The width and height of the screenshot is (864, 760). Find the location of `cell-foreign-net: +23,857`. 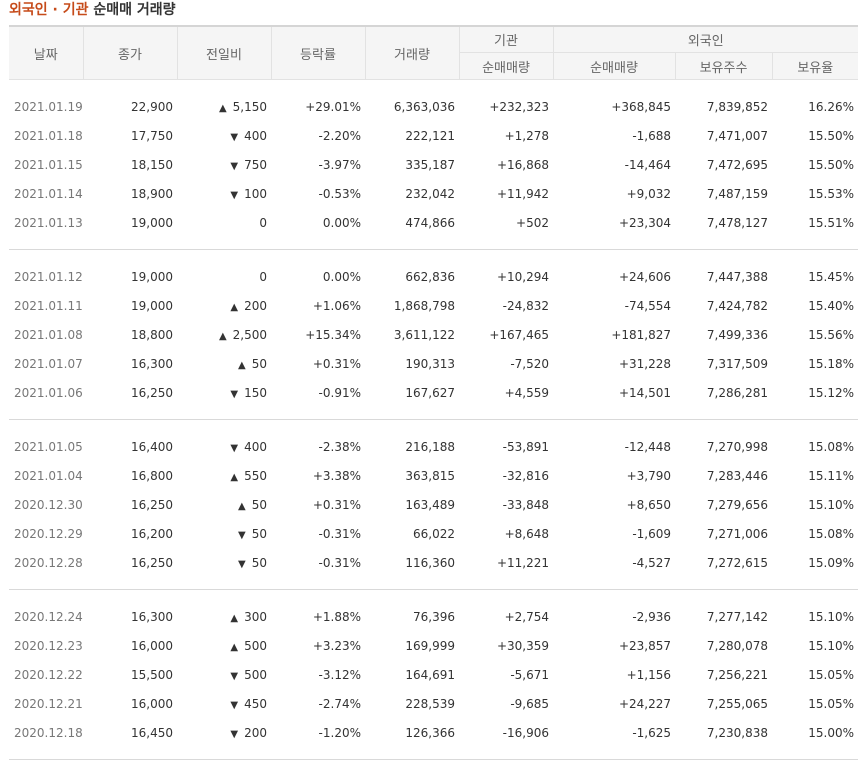

cell-foreign-net: +23,857 is located at coordinates (644, 645).